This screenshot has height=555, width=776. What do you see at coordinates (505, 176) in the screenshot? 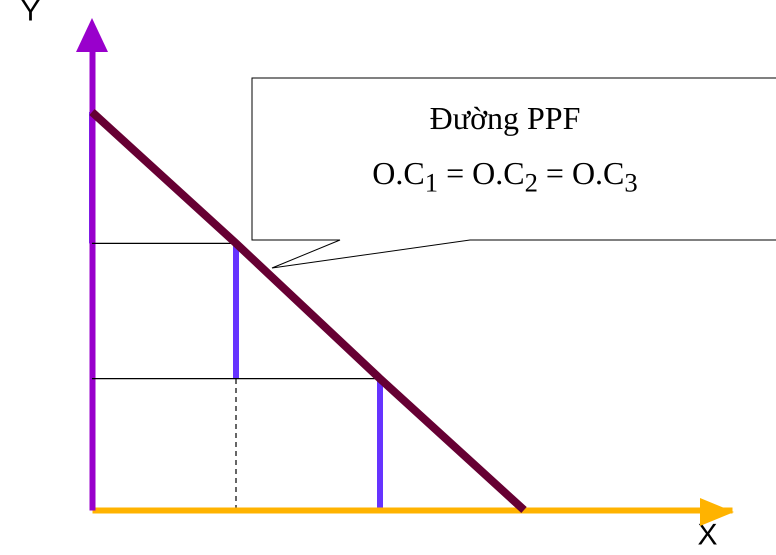
I see `annotation: O.C$_{1}$ = O.C$_{2}$ = O.C$_{3}$` at bounding box center [505, 176].